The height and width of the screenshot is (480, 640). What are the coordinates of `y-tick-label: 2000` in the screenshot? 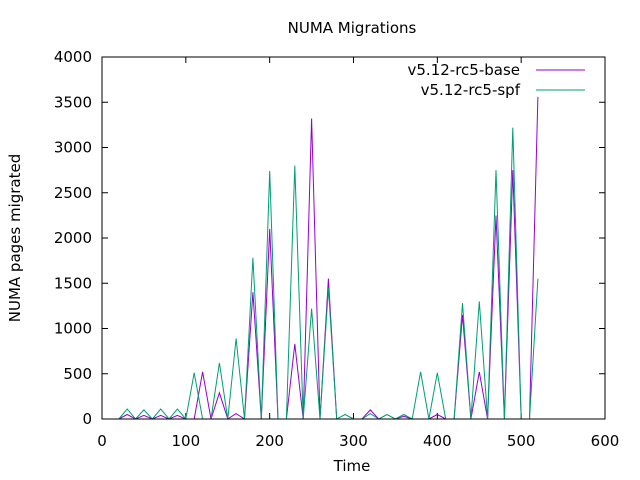 It's located at (73, 238).